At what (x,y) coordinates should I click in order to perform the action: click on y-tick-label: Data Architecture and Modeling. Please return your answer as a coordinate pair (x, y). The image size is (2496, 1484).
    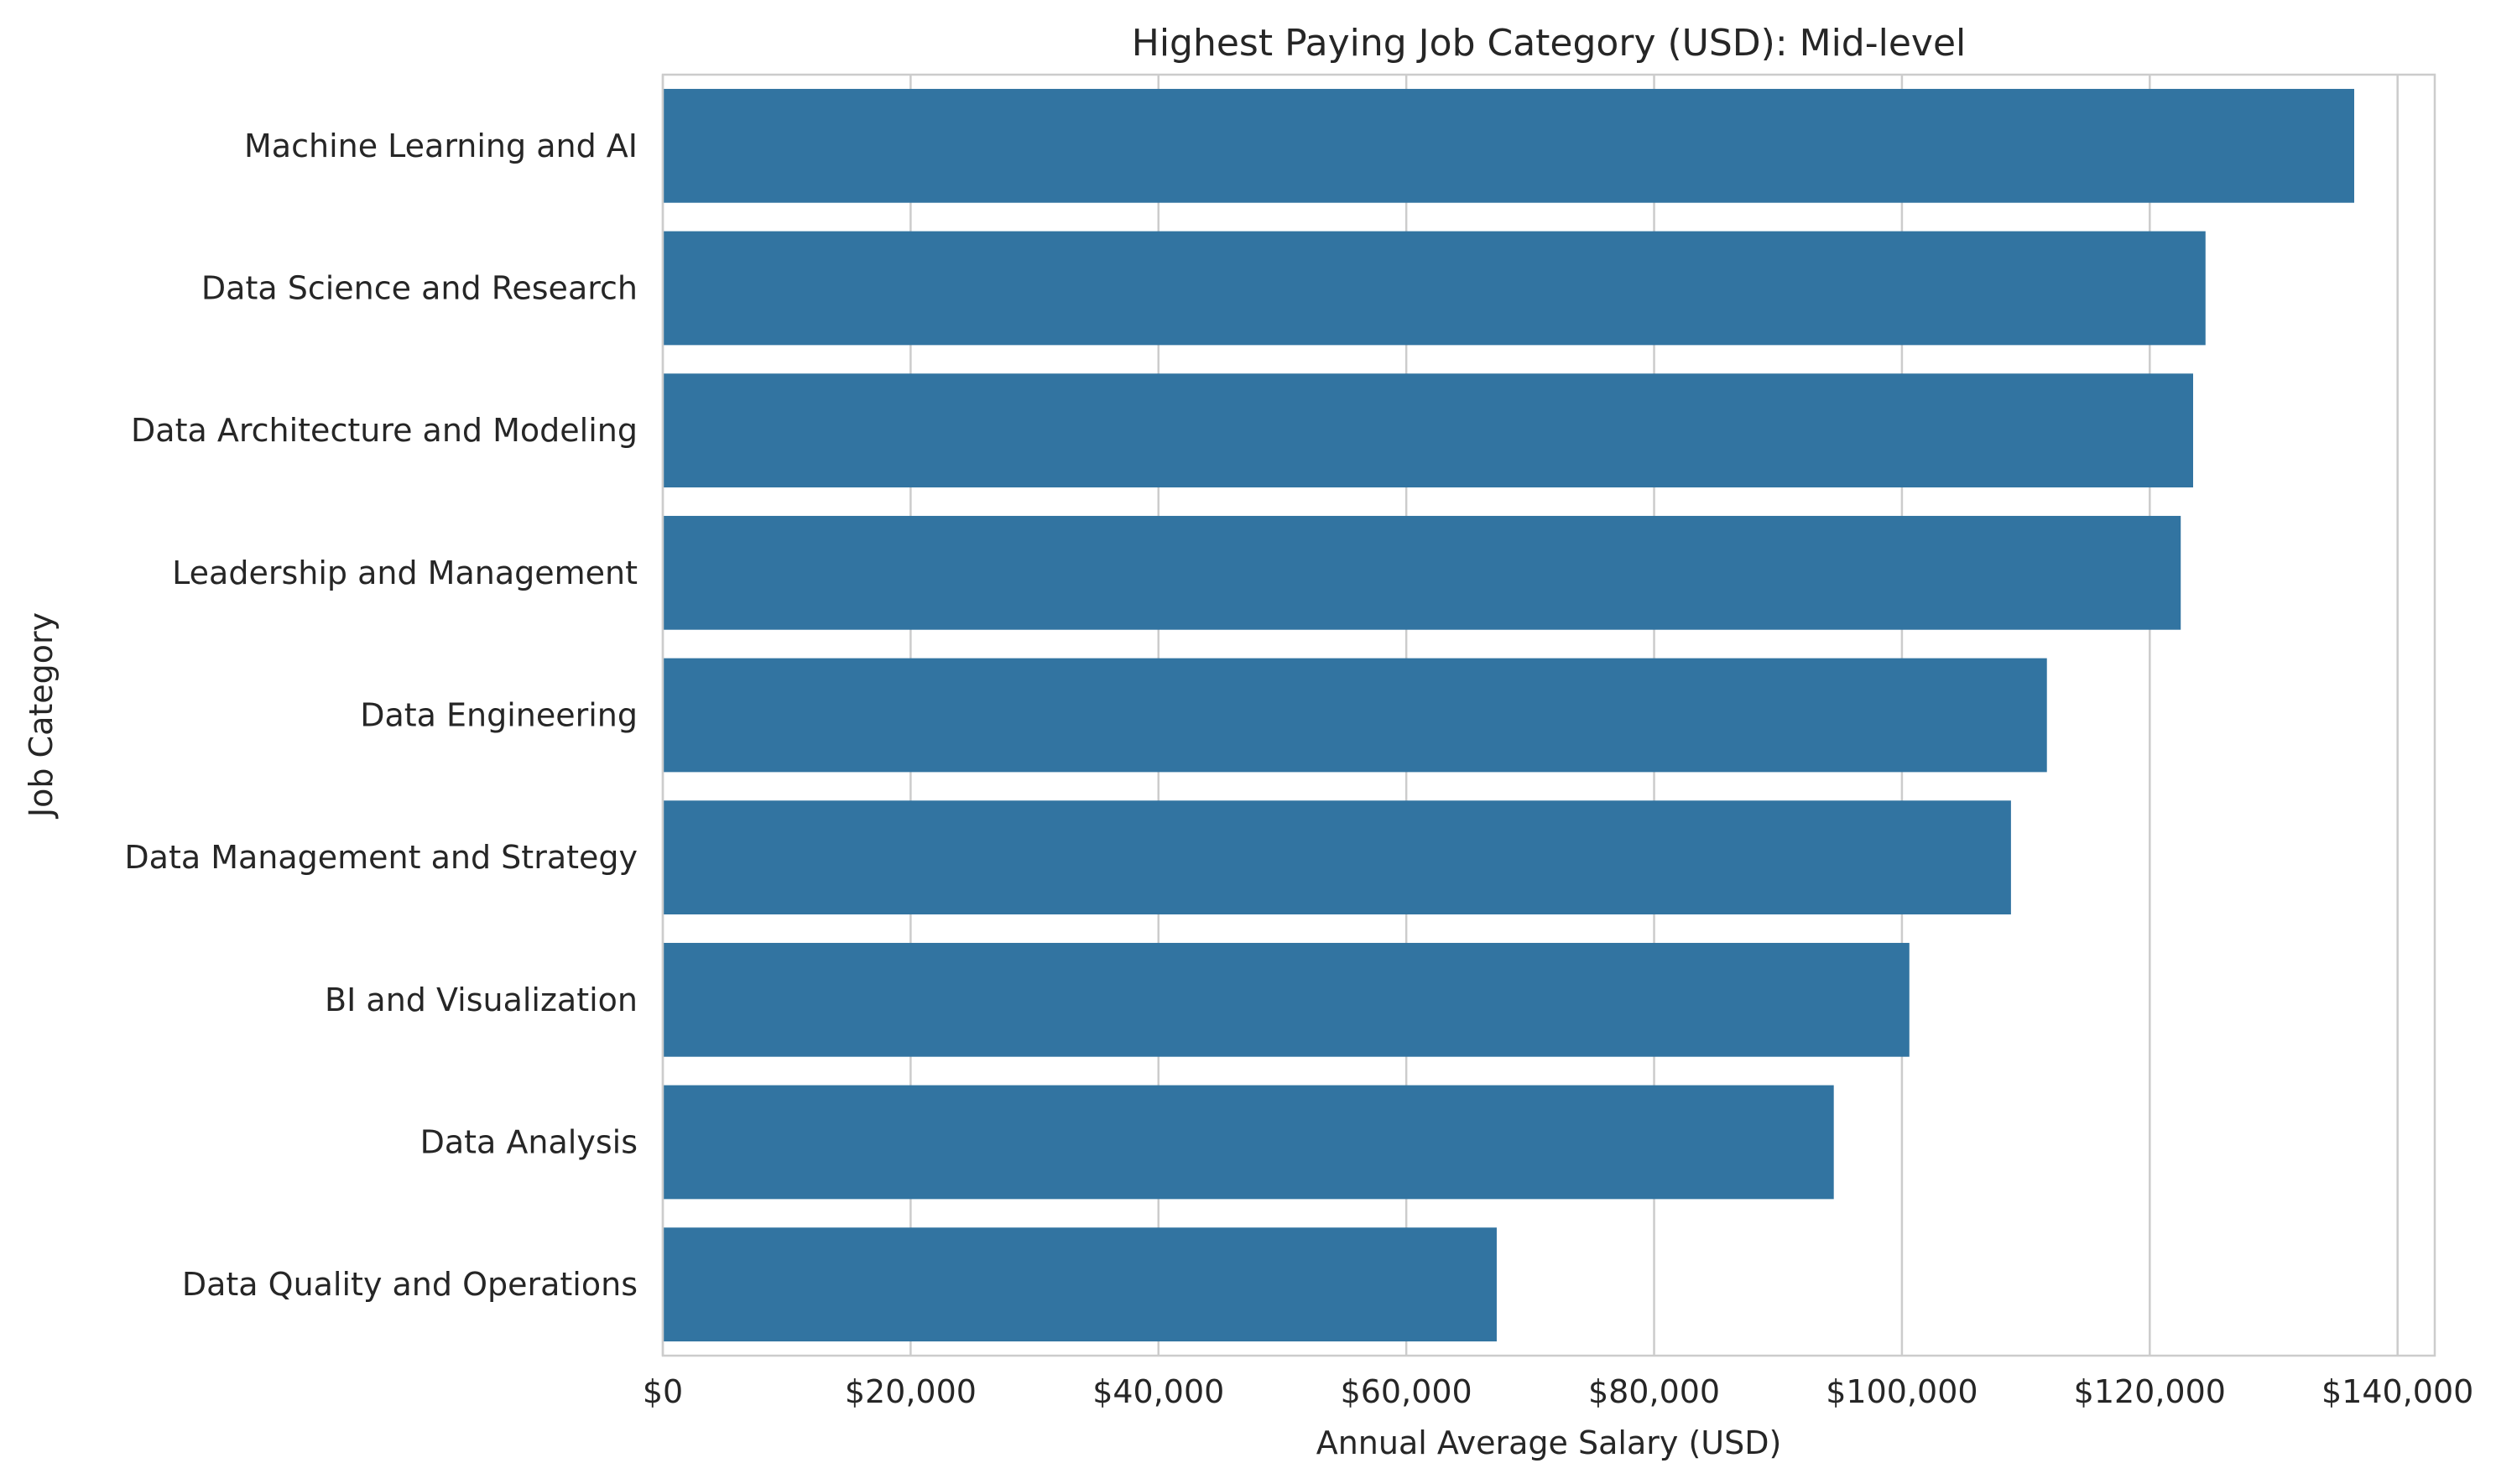
    Looking at the image, I should click on (384, 430).